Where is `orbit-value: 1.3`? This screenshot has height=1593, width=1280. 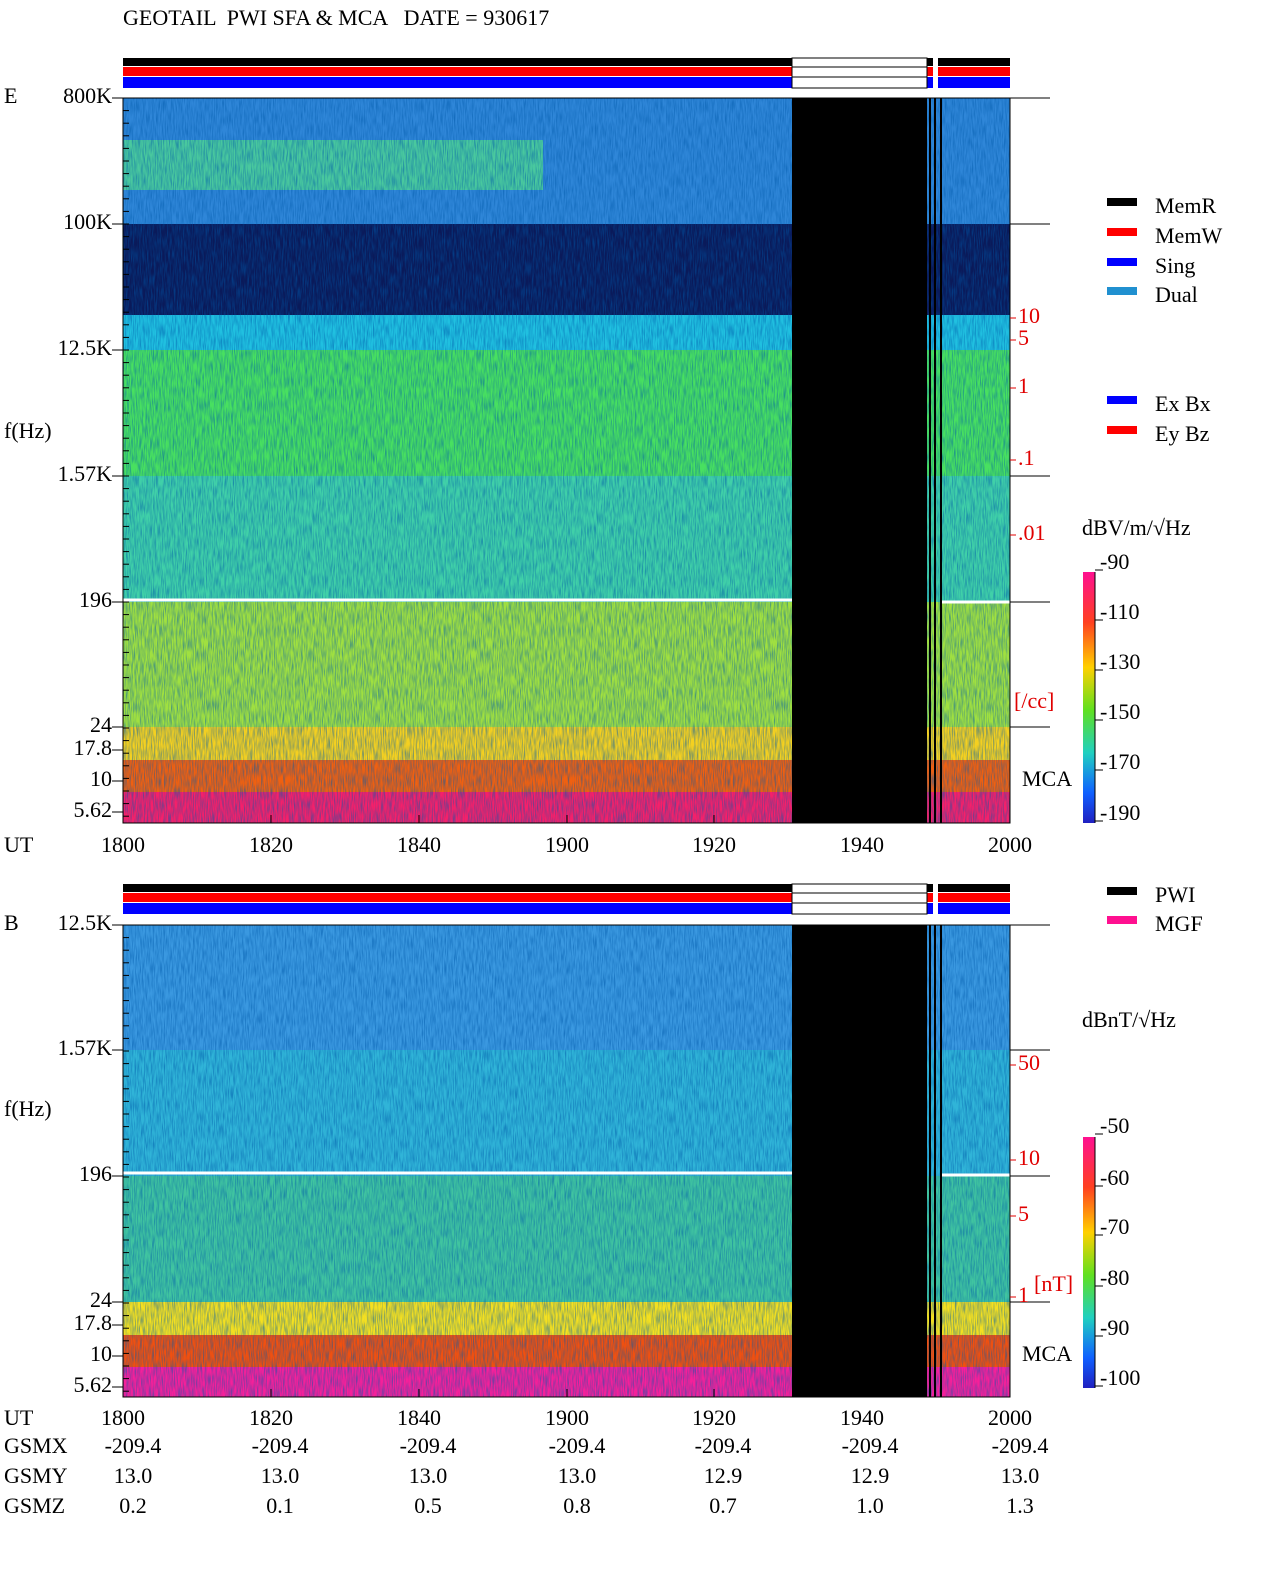
orbit-value: 1.3 is located at coordinates (1020, 1505).